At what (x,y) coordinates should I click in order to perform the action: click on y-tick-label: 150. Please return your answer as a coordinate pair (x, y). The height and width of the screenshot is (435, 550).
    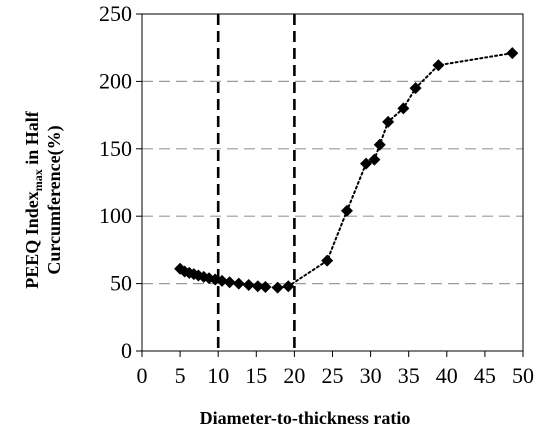
    Looking at the image, I should click on (115, 148).